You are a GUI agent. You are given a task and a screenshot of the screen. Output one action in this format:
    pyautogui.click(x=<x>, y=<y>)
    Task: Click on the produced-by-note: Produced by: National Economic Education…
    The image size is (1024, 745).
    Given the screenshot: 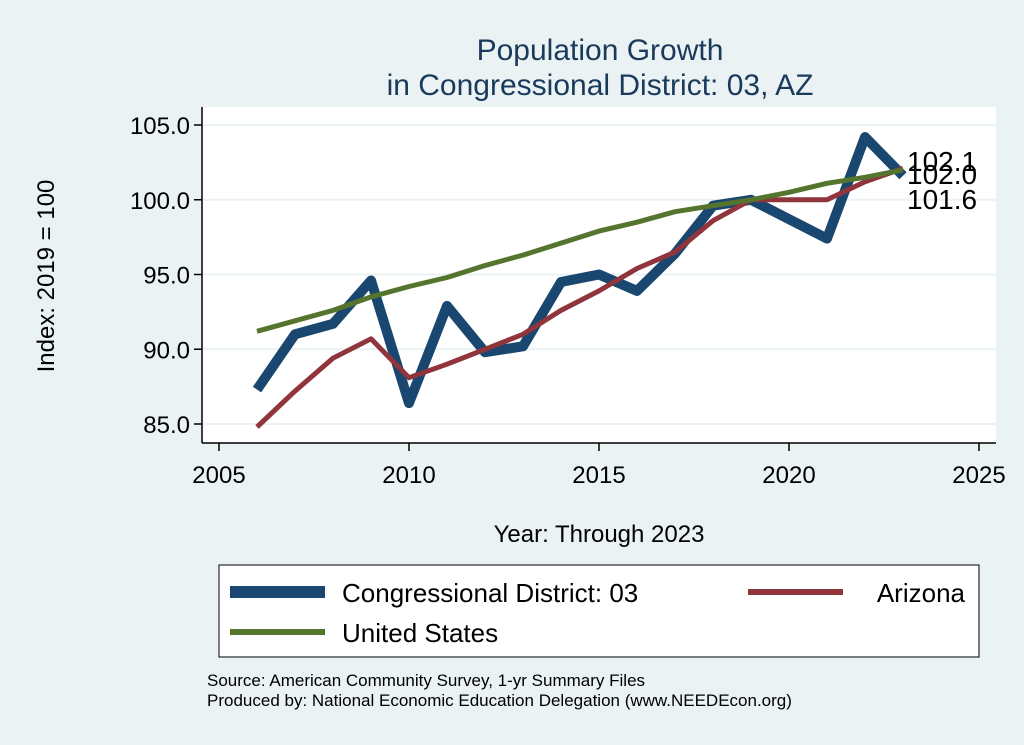 What is the action you would take?
    pyautogui.click(x=499, y=700)
    